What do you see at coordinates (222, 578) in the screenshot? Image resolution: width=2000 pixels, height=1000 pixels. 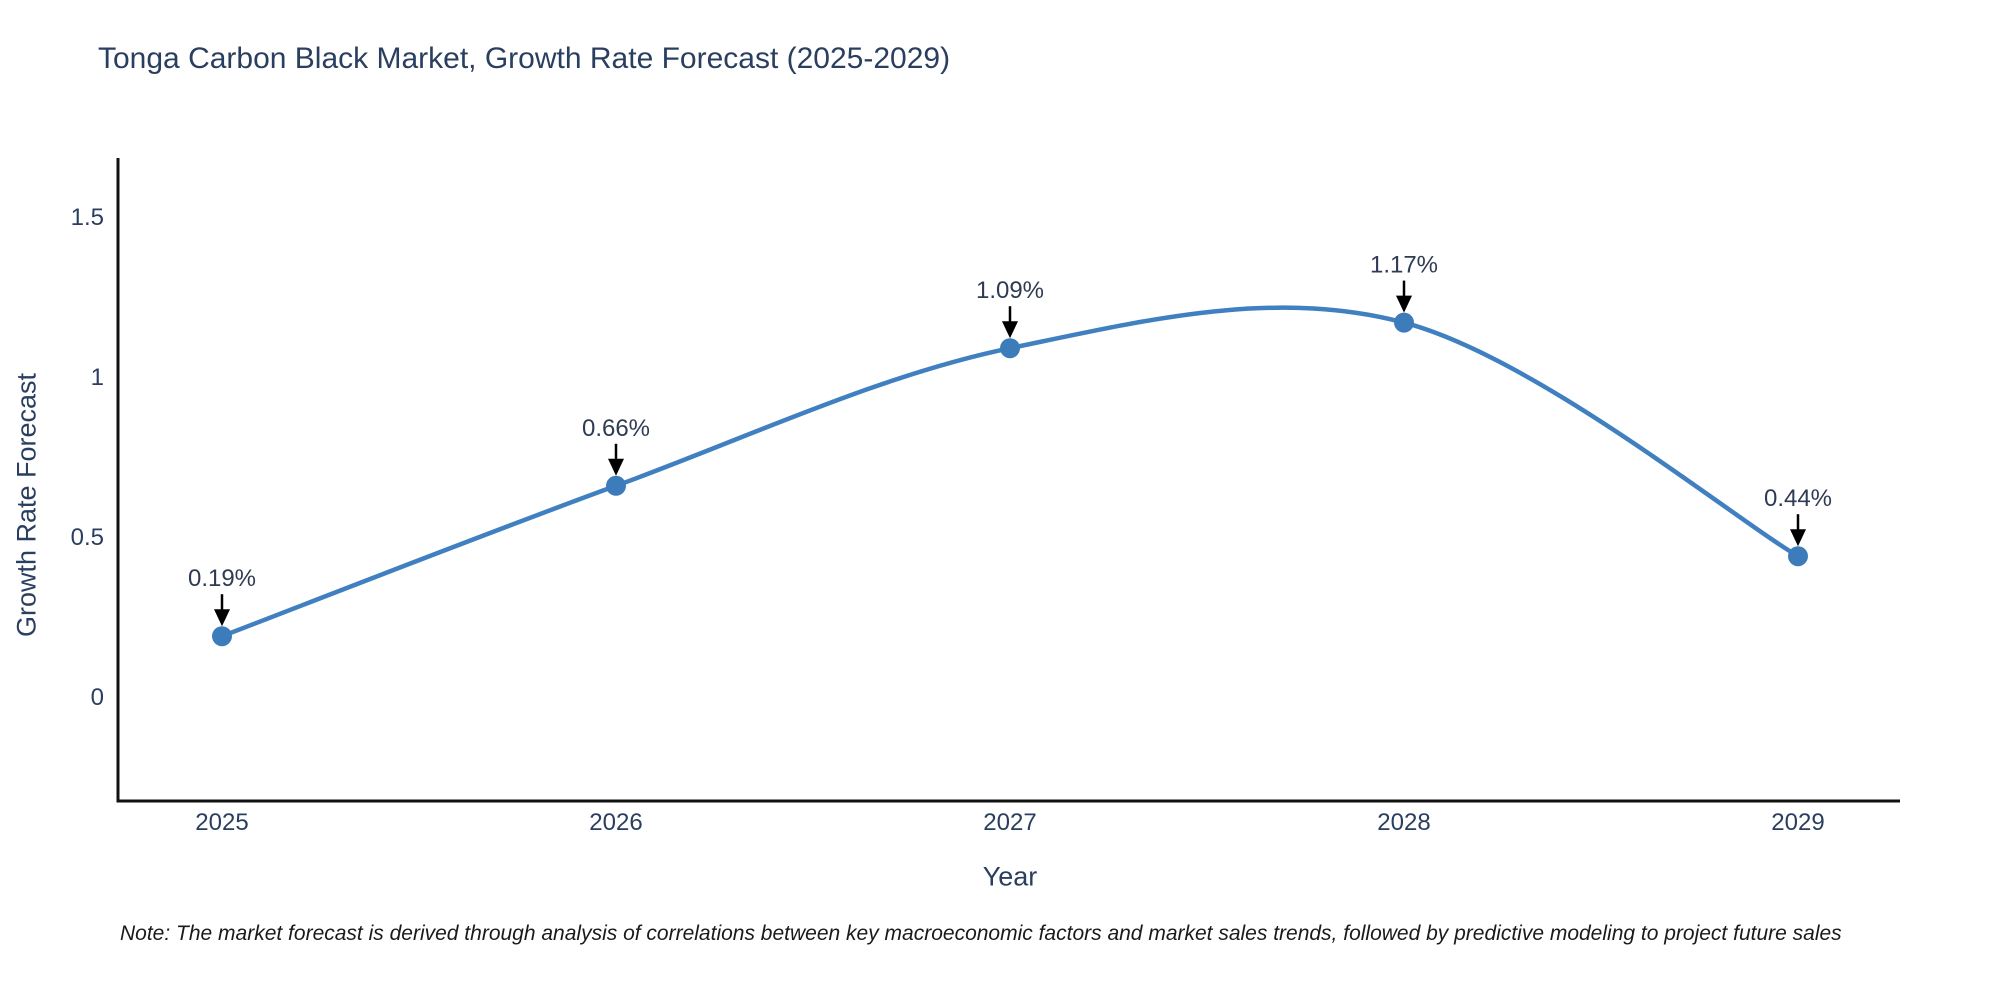 I see `point-value-label: 0.19%` at bounding box center [222, 578].